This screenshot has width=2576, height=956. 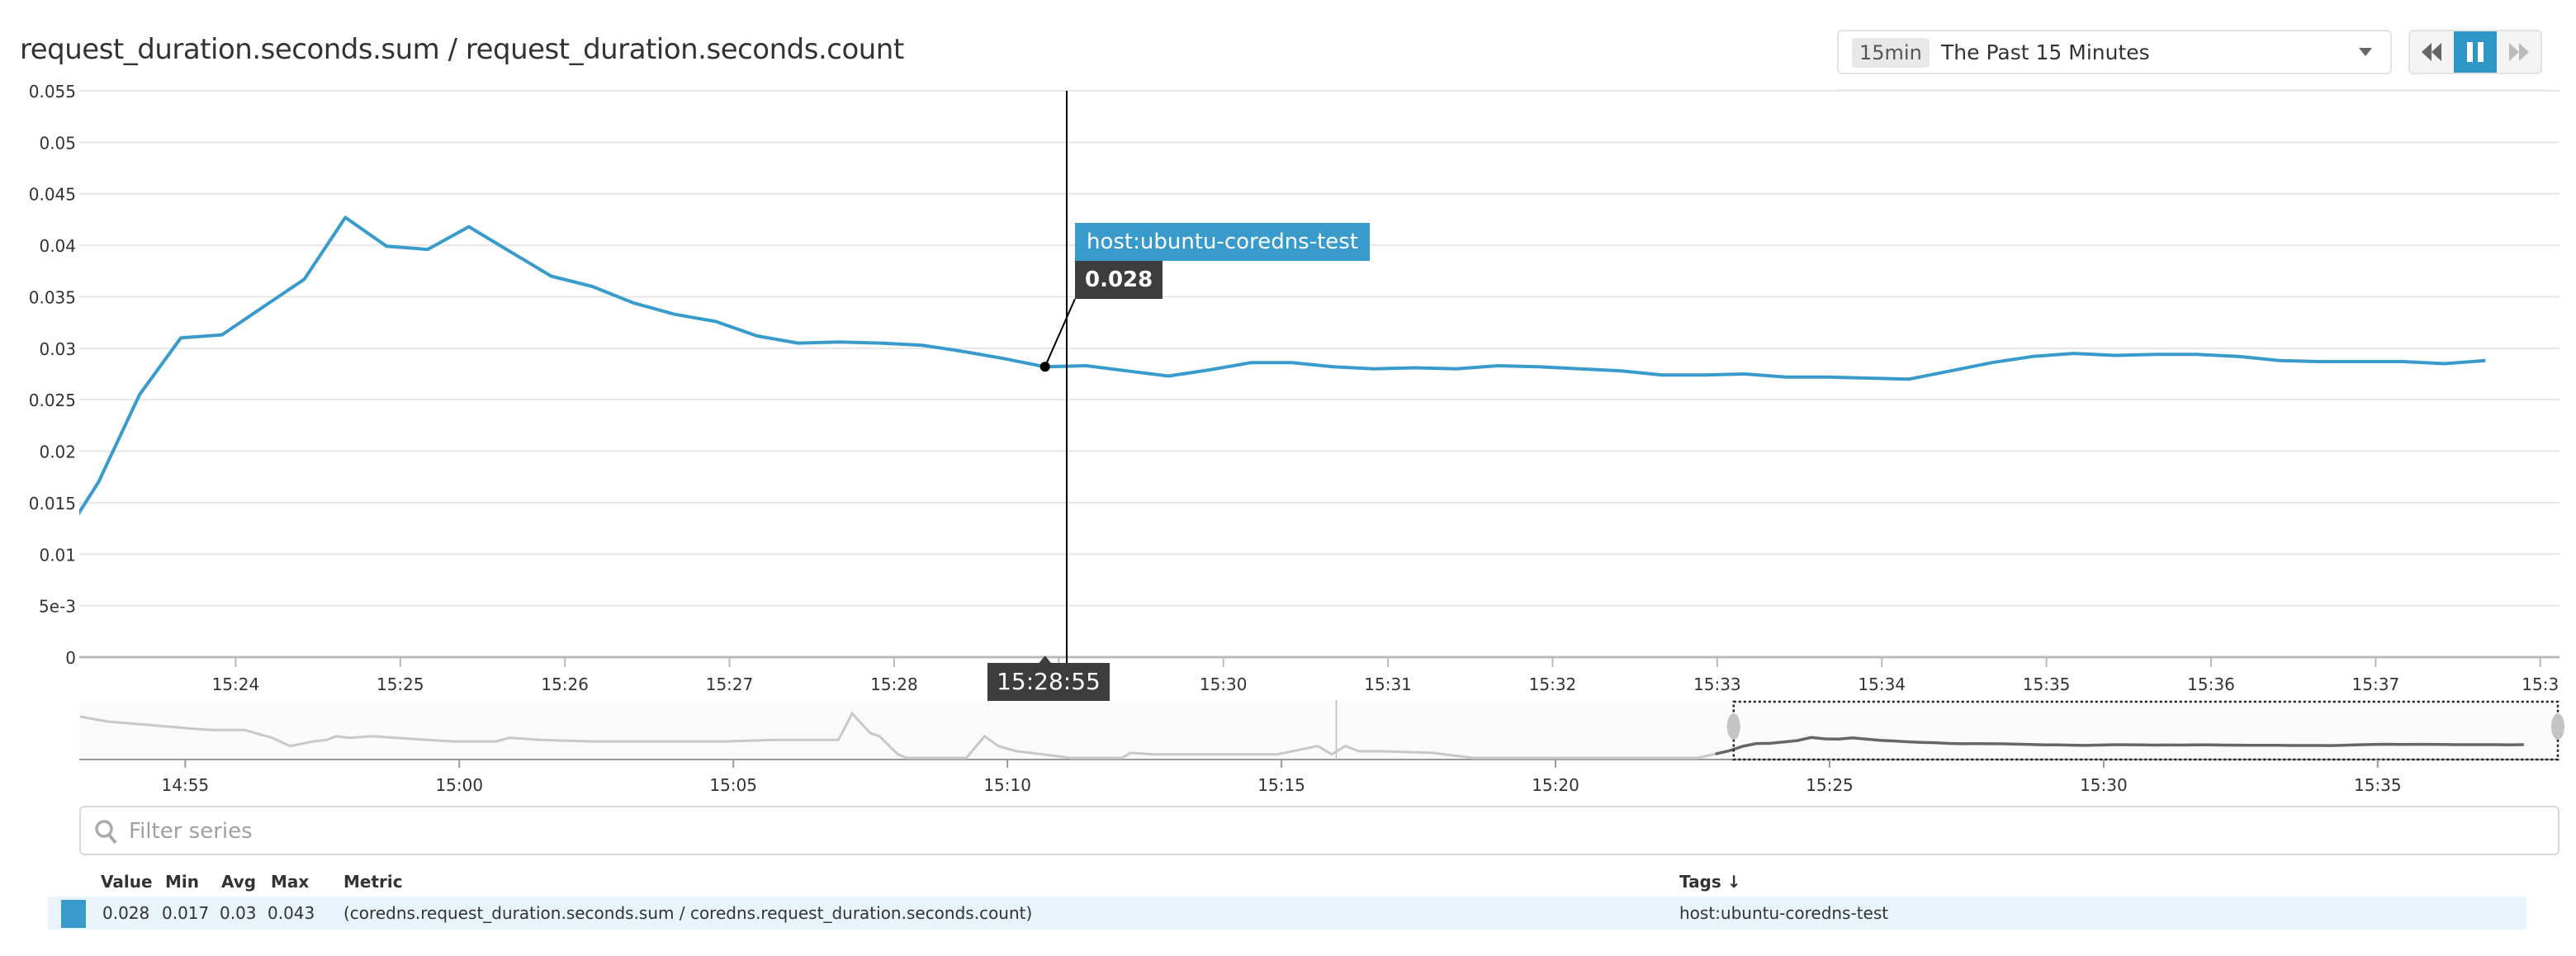 What do you see at coordinates (106, 832) in the screenshot?
I see `search-icon` at bounding box center [106, 832].